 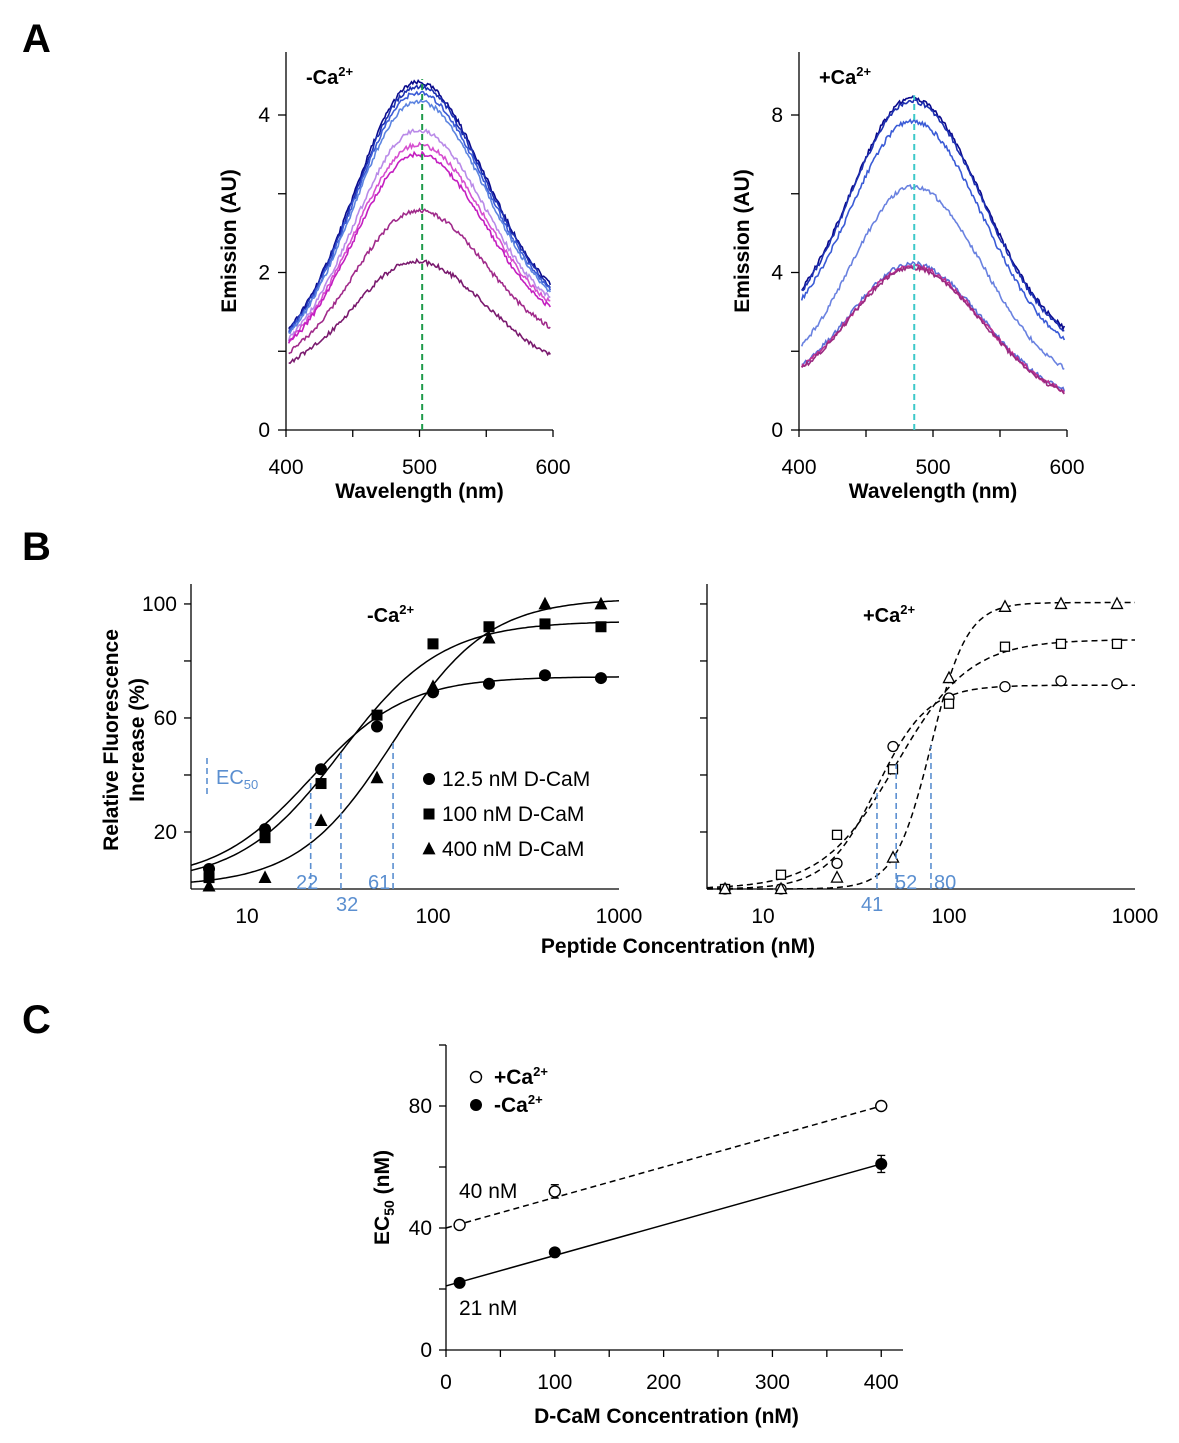 I want to click on plot-title-main: +Ca, so click(x=882, y=616).